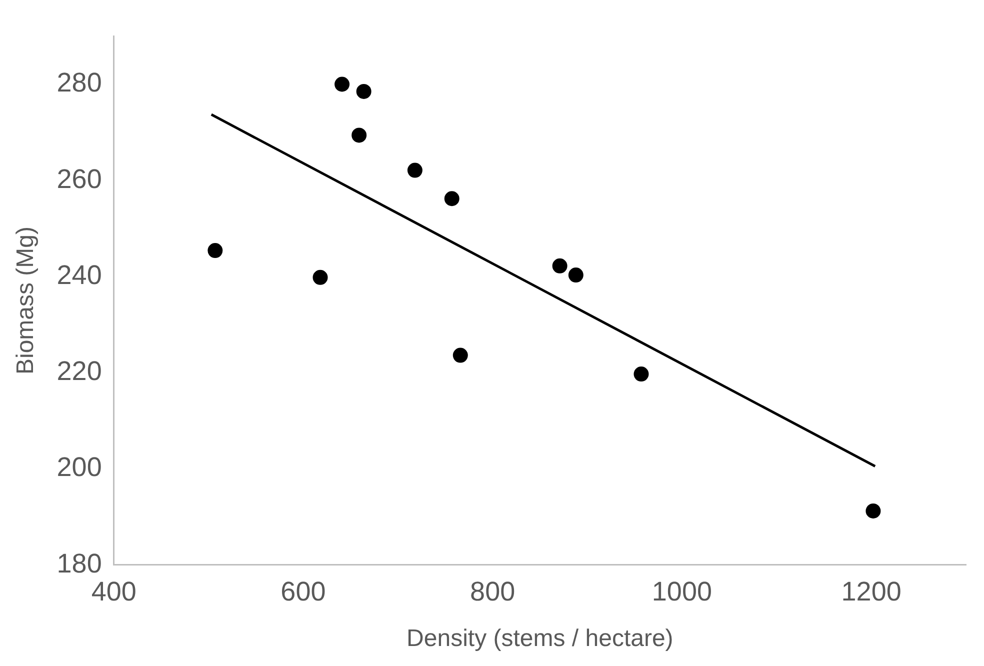  Describe the element at coordinates (79, 467) in the screenshot. I see `y-tick-label: 200` at that location.